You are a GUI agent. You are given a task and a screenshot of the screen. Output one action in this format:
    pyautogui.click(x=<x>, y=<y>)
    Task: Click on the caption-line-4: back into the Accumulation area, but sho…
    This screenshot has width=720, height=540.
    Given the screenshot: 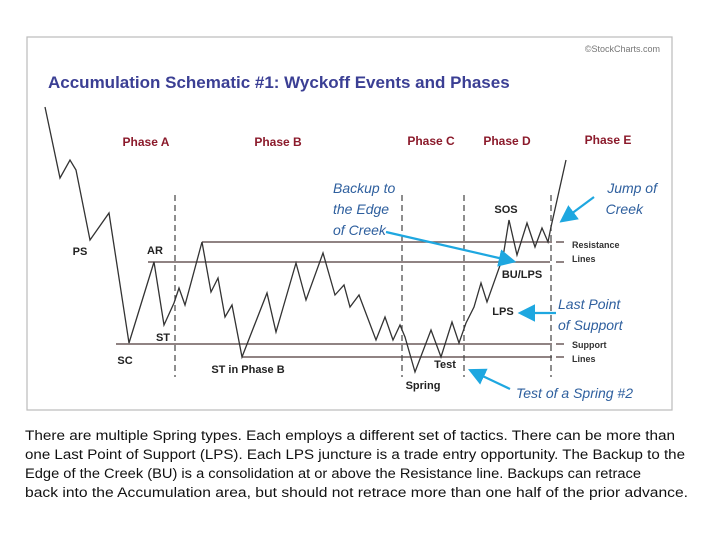 What is the action you would take?
    pyautogui.click(x=356, y=492)
    